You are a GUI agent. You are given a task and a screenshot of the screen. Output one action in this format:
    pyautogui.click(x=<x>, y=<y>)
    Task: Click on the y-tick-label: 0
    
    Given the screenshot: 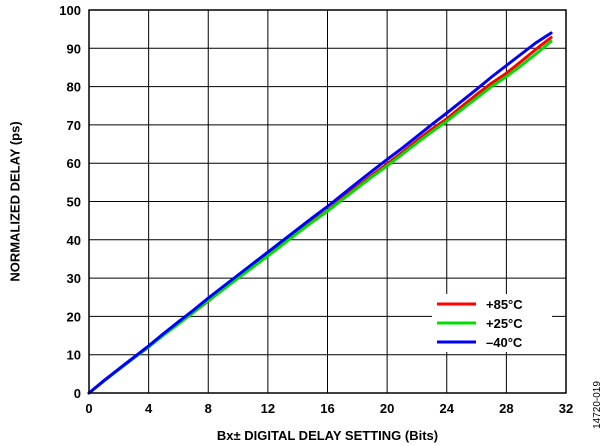 What is the action you would take?
    pyautogui.click(x=77, y=393)
    